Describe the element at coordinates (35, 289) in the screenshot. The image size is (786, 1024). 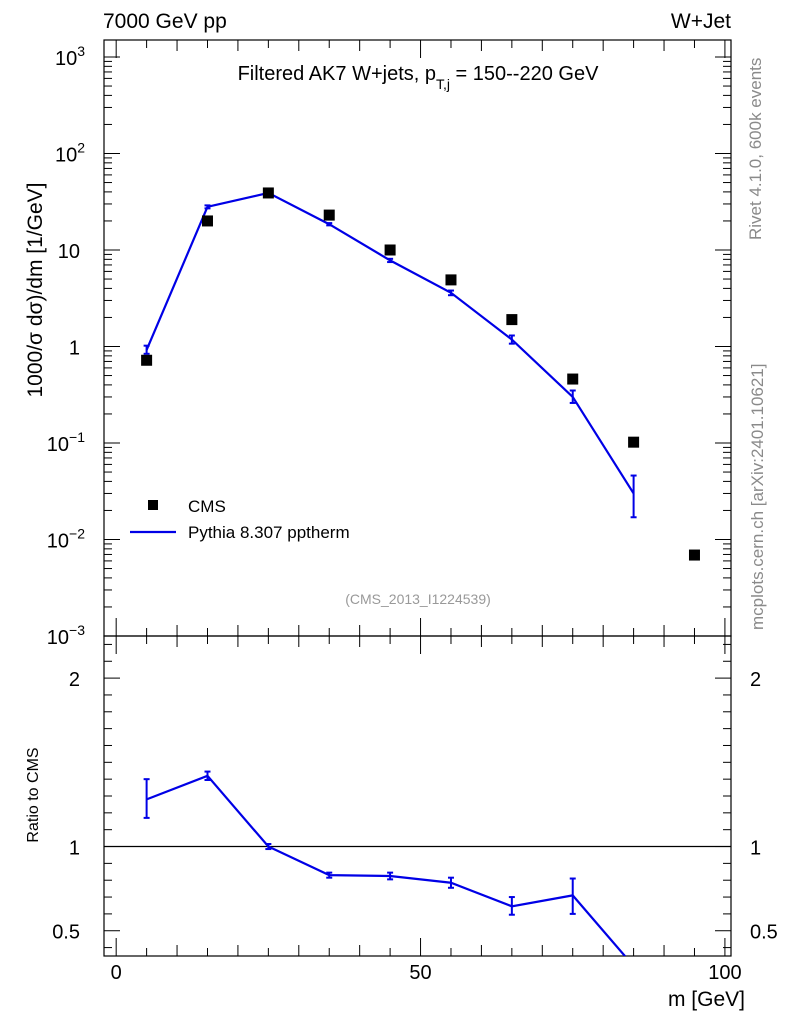
I see `main-y-axis-label: 1000/σ dσ)/dm [1/GeV]` at that location.